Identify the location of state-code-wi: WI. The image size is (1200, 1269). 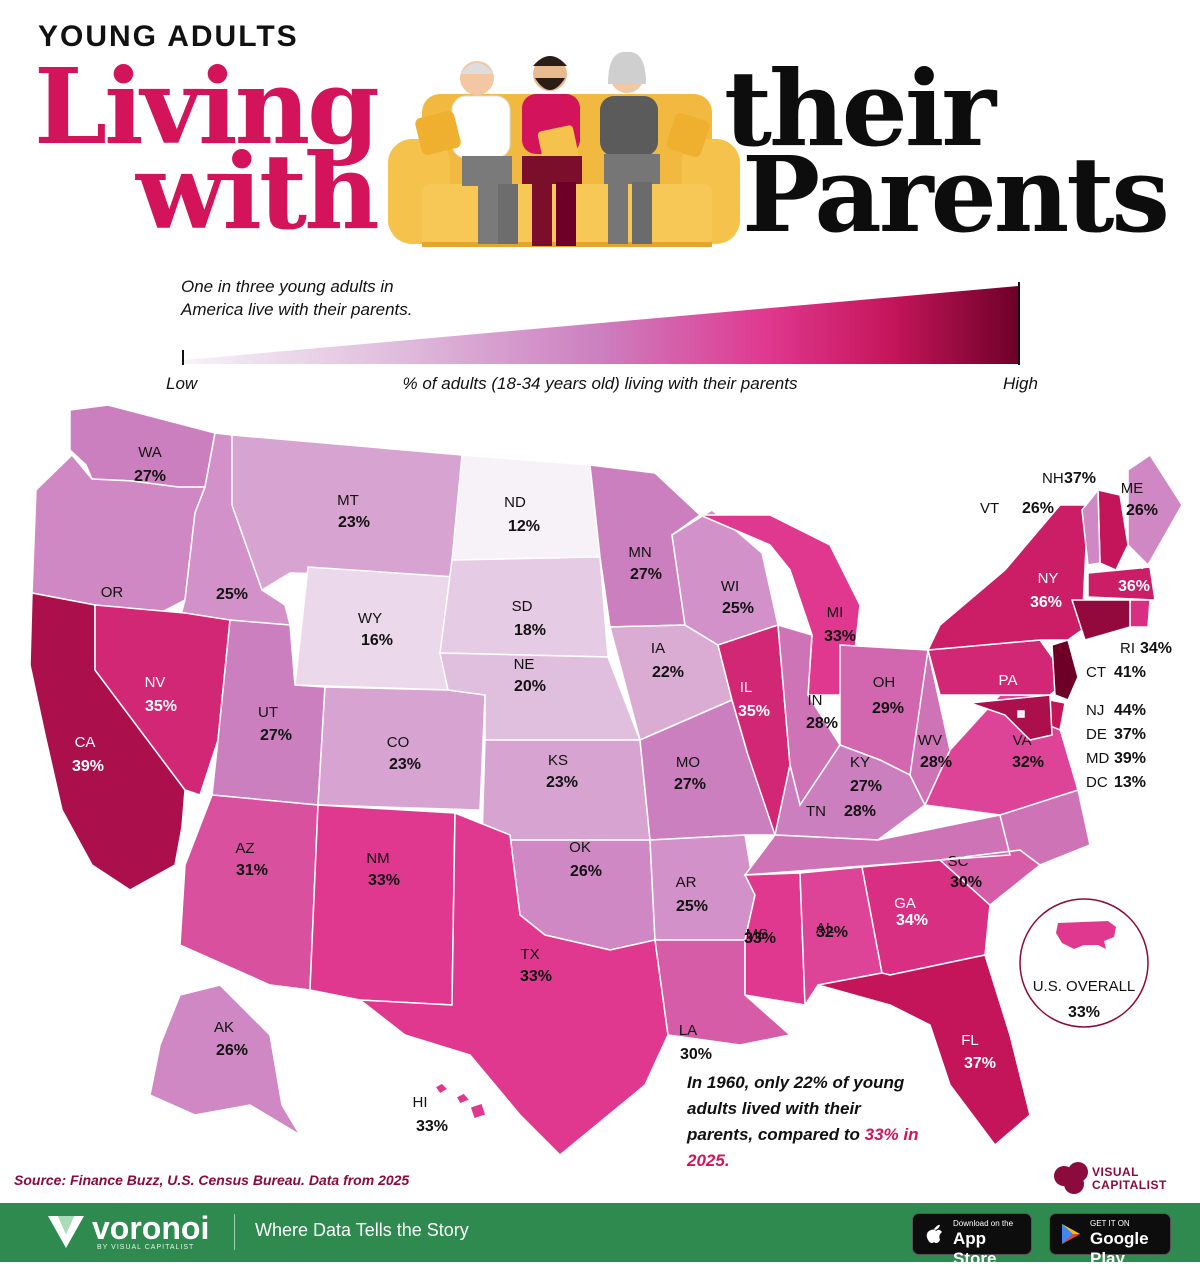
(730, 586).